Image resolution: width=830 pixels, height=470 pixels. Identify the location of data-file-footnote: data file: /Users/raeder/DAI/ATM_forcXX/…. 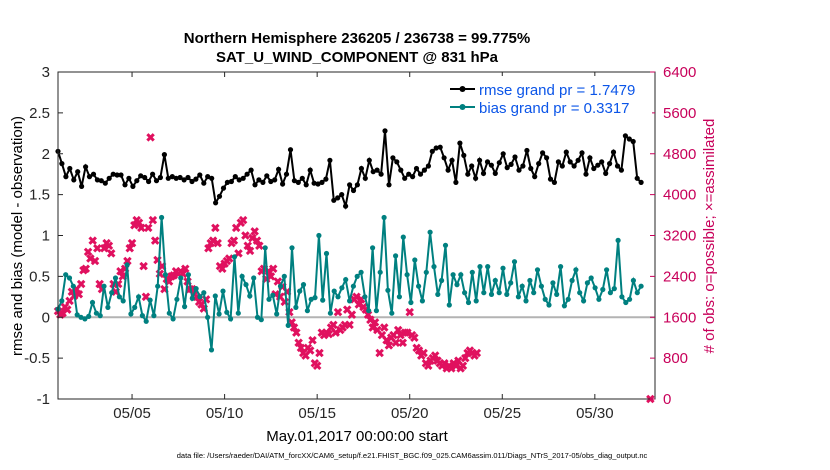
(412, 455).